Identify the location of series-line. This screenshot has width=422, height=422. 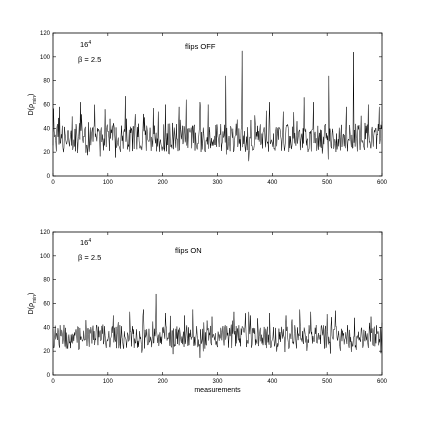
(217, 325).